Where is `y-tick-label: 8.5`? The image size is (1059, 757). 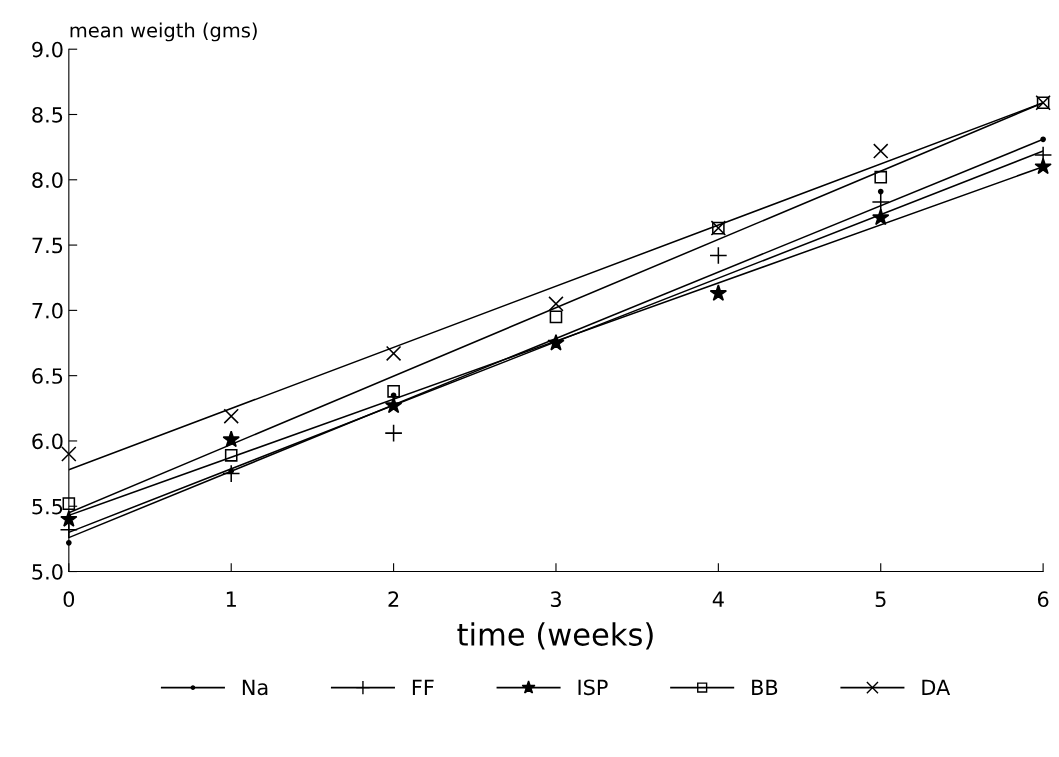
y-tick-label: 8.5 is located at coordinates (47, 114).